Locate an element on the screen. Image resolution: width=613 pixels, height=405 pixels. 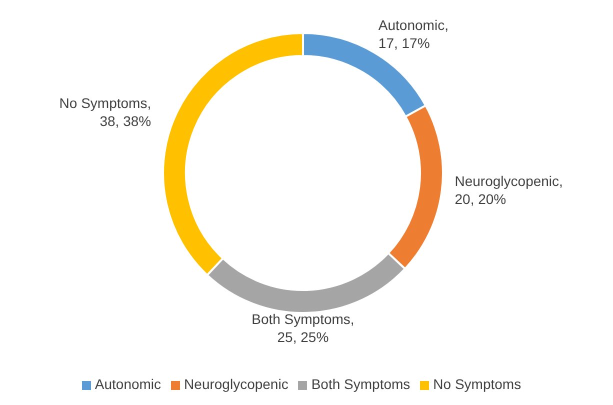
data-label: Both Symptoms, 25, 25% is located at coordinates (303, 327).